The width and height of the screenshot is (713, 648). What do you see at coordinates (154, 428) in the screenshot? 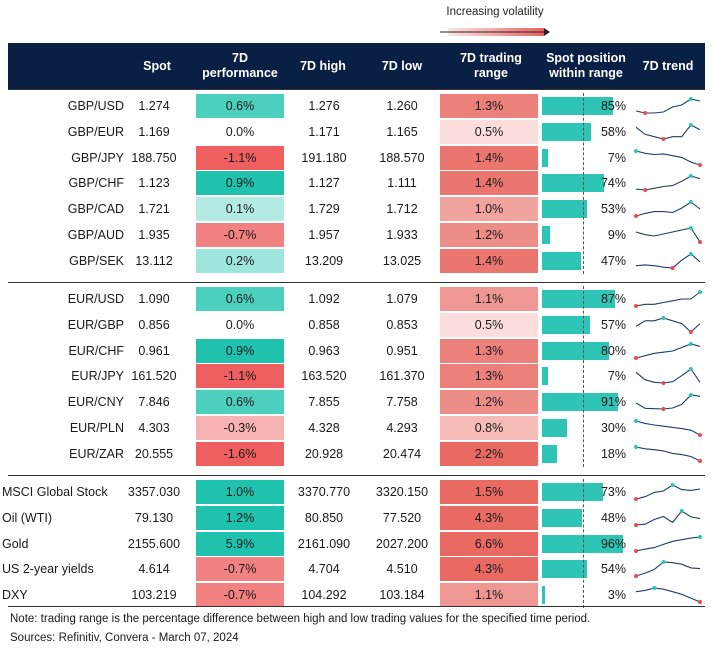
I see `spot-value: 4.303` at bounding box center [154, 428].